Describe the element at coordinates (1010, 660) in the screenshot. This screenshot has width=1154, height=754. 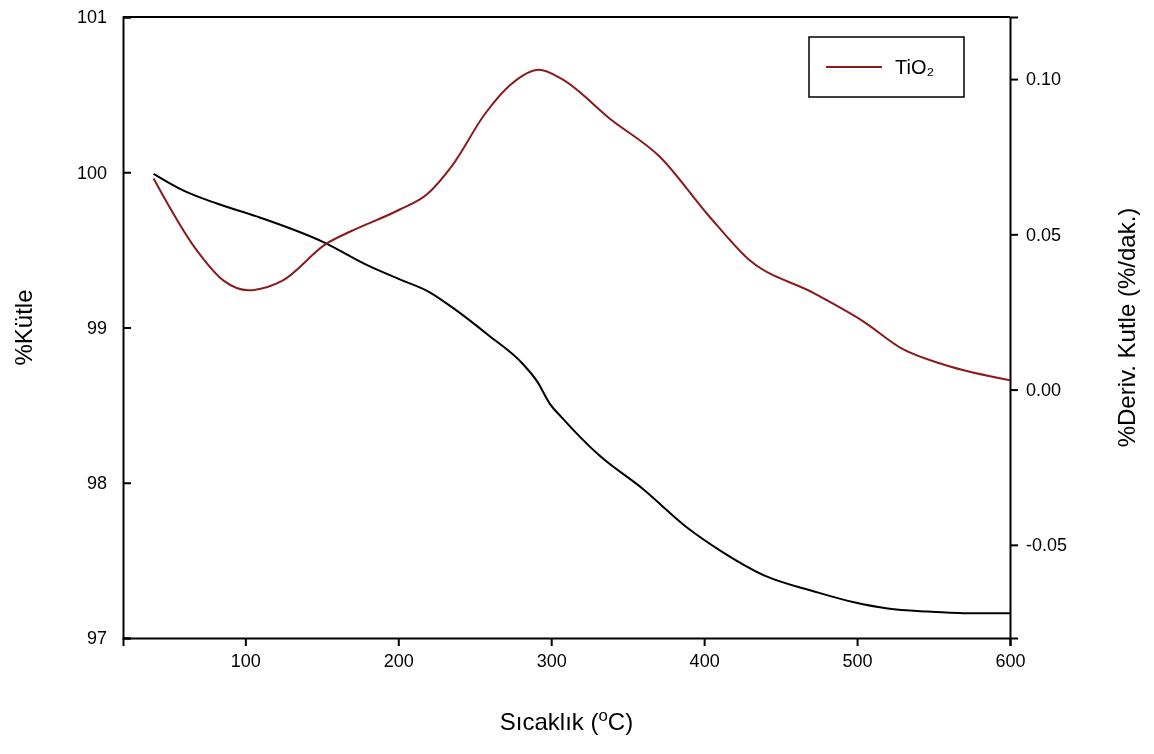
I see `x-tick-label: 600` at that location.